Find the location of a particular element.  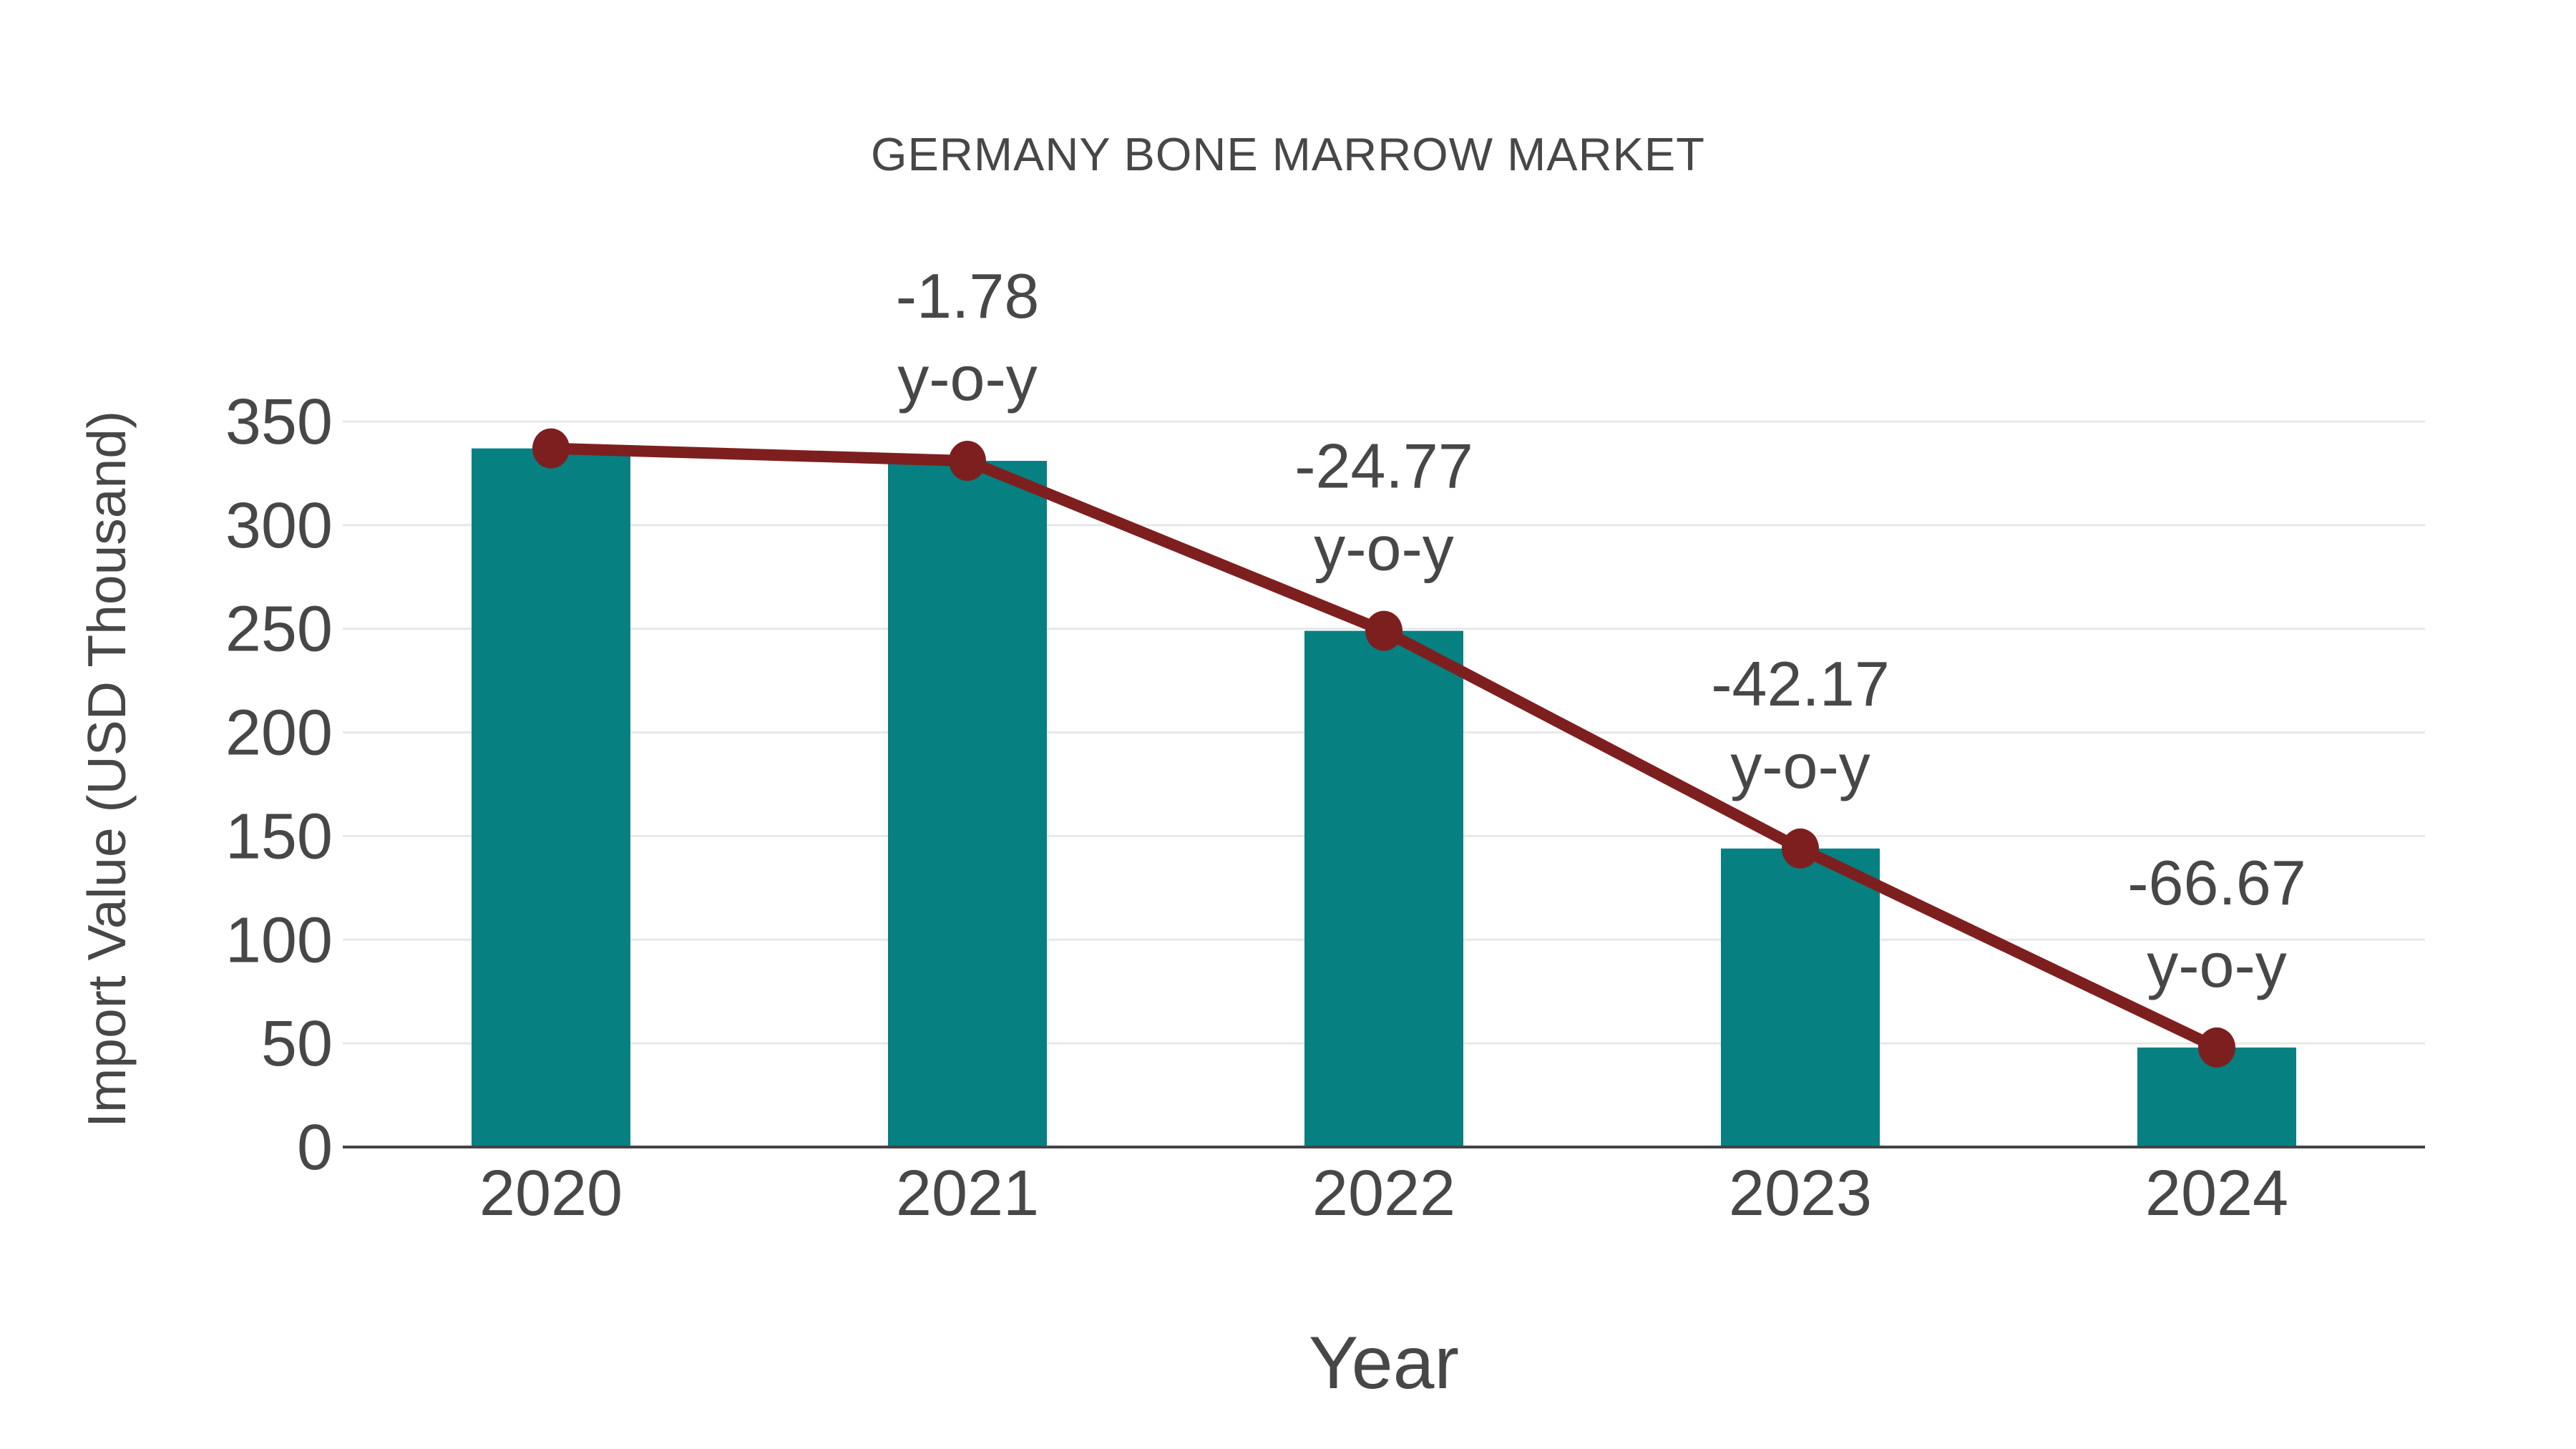

x-tick-2020: 2020 is located at coordinates (551, 1193).